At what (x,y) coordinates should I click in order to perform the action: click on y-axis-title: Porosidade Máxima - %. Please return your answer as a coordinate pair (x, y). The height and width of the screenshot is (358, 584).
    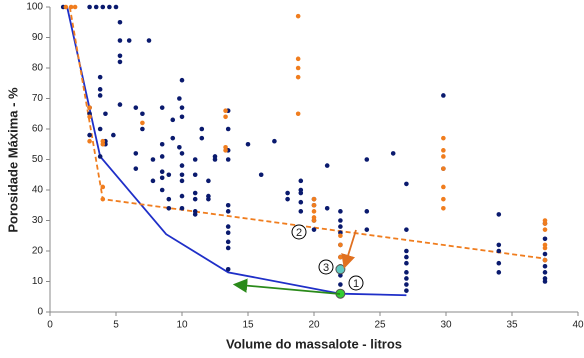
    Looking at the image, I should click on (12, 160).